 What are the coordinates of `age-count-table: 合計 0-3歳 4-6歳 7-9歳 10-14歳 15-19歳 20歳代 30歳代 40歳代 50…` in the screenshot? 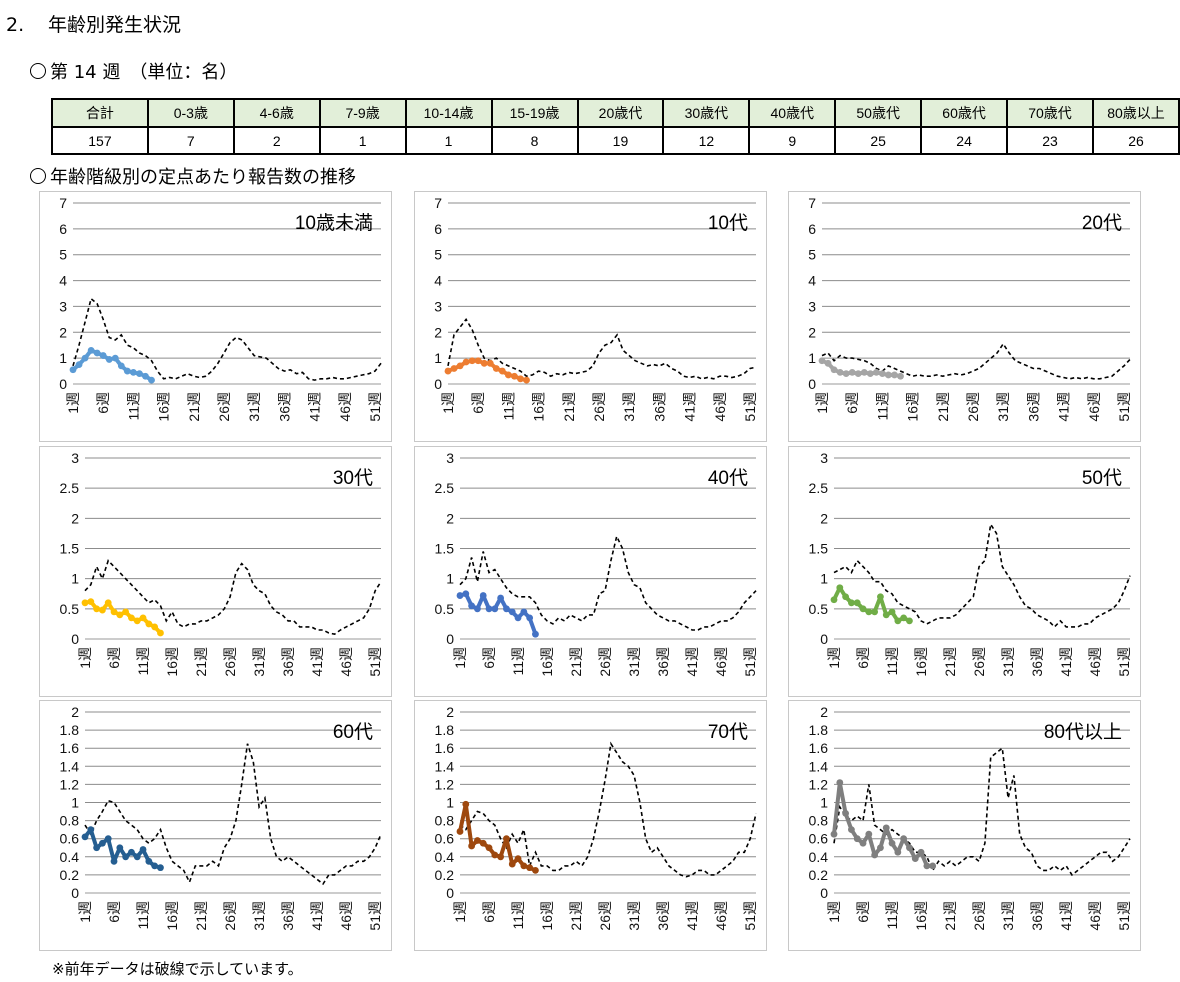 It's located at (615, 126).